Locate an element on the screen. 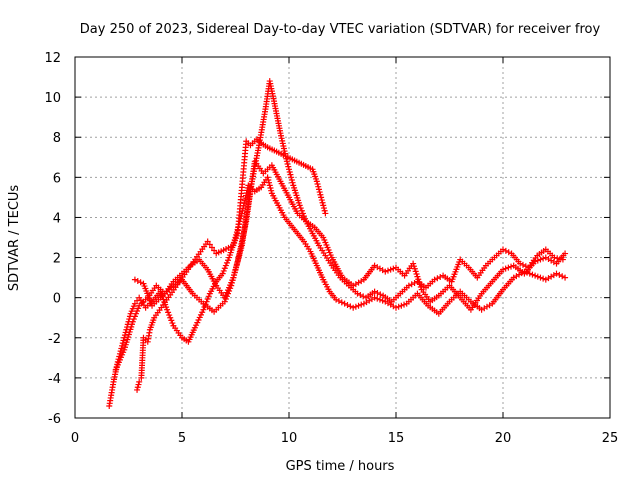 The width and height of the screenshot is (640, 480). x-tick-label: 15 is located at coordinates (396, 438).